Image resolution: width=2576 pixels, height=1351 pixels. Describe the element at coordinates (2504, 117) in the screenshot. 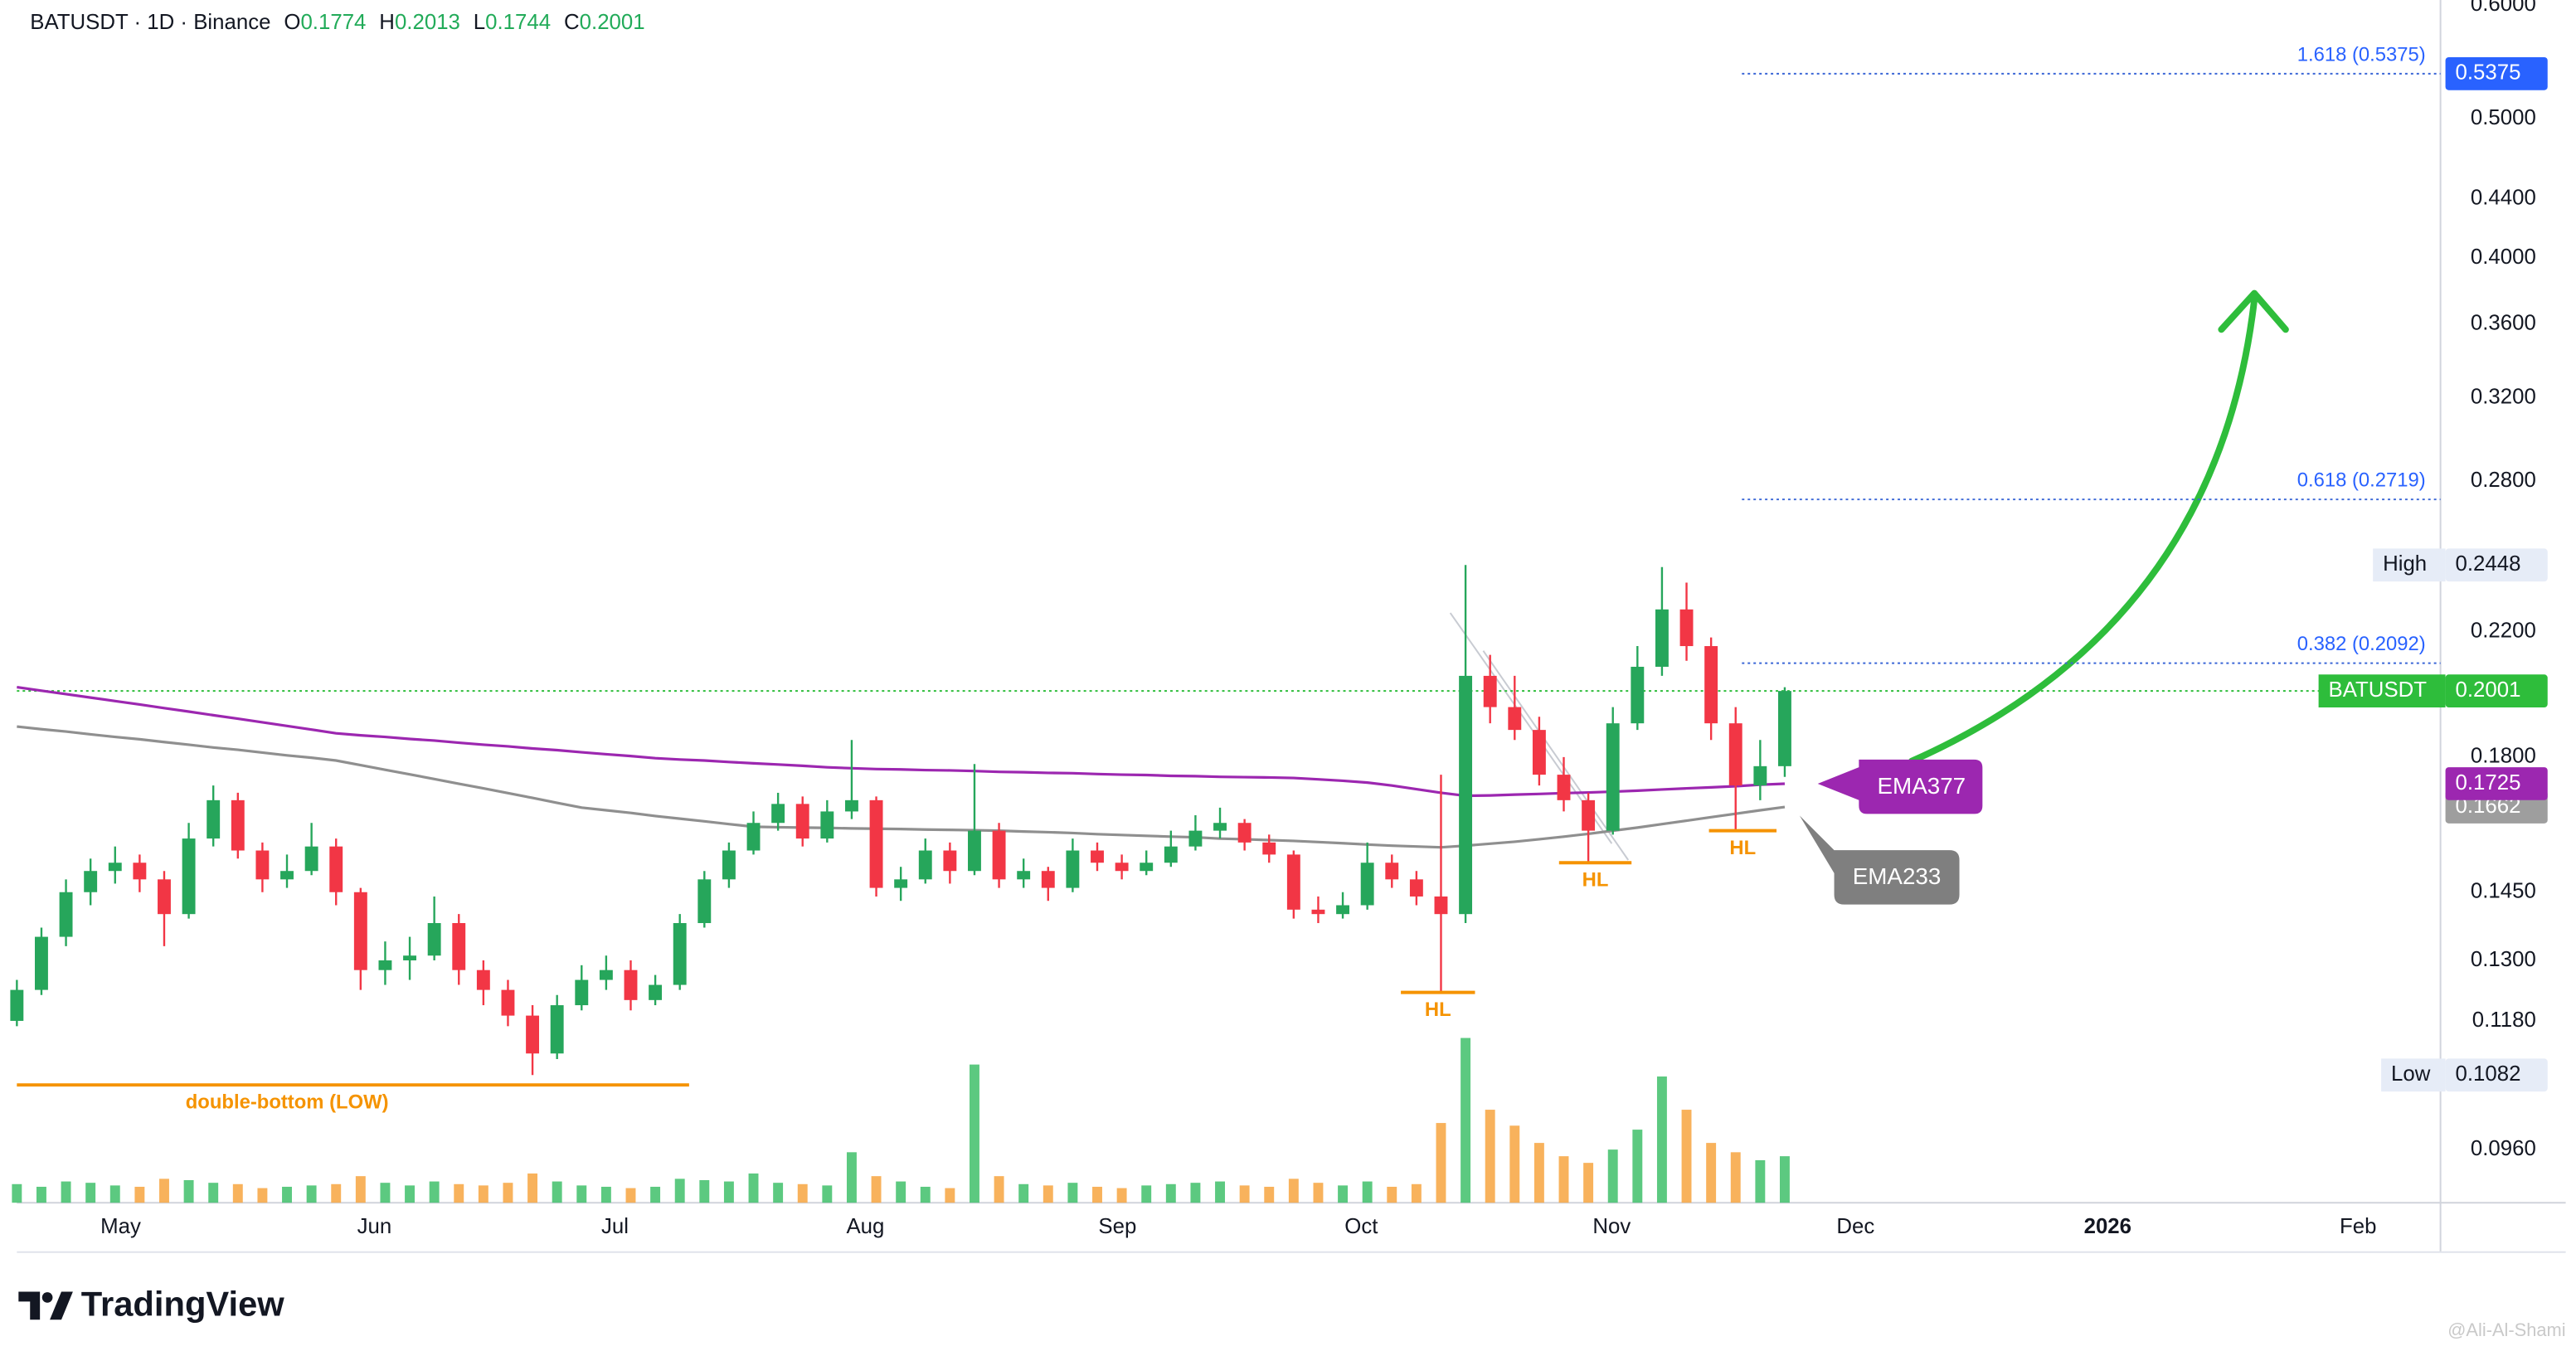

I see `y-tick-label: 0.5000` at that location.